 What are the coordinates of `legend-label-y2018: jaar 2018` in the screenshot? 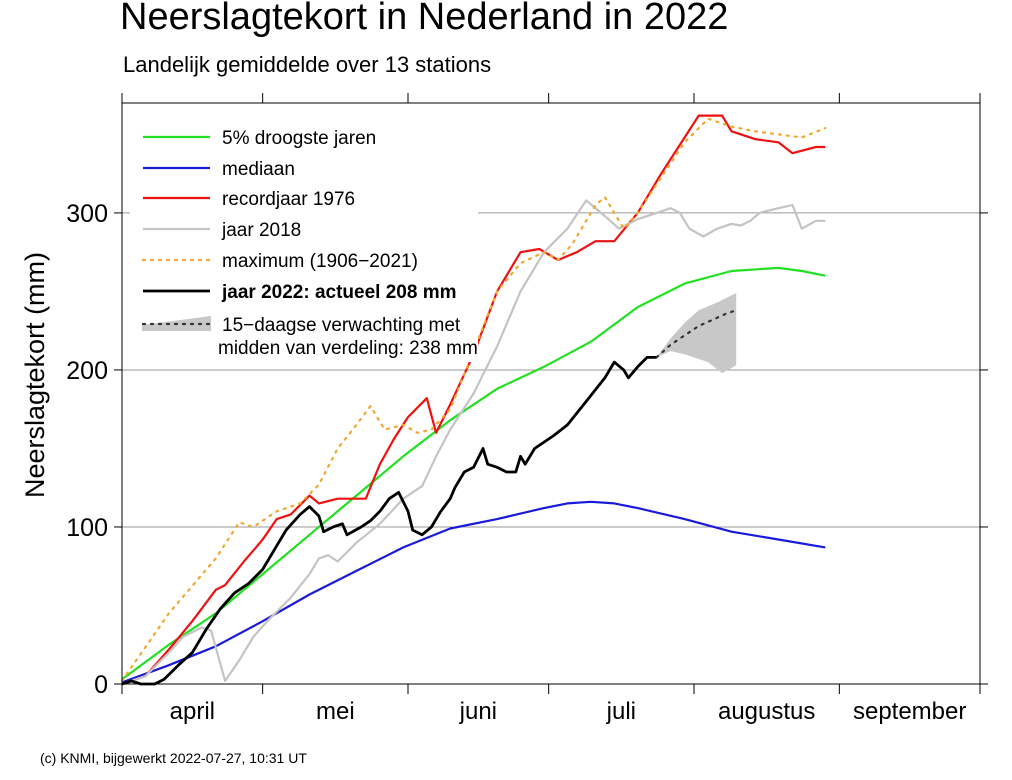 It's located at (261, 230).